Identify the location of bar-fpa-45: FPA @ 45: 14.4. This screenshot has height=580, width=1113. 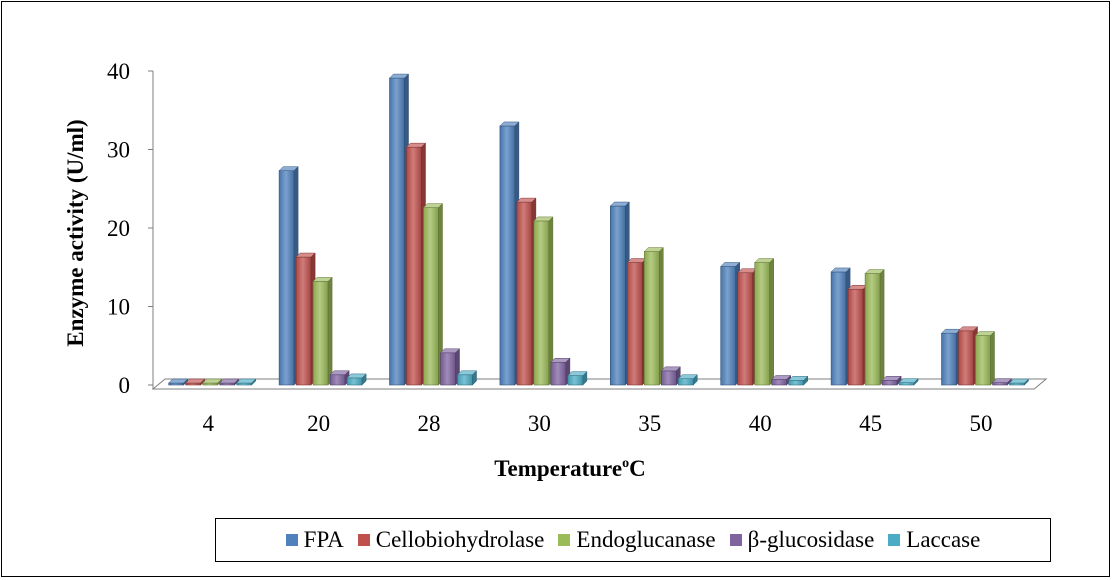
(838, 328).